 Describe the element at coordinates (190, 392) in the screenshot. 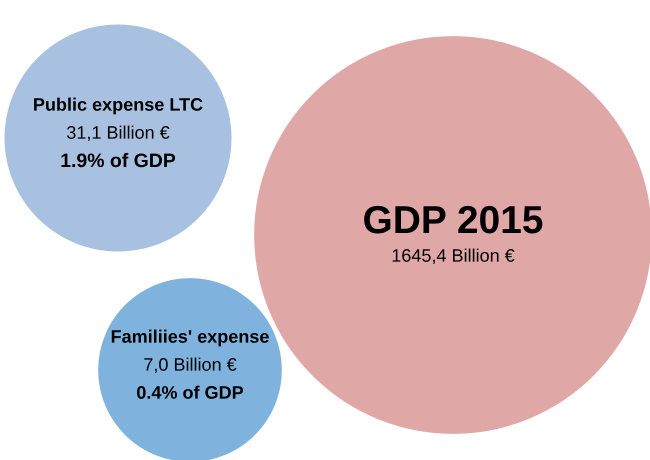

I see `text: 0.4% of GDP` at that location.